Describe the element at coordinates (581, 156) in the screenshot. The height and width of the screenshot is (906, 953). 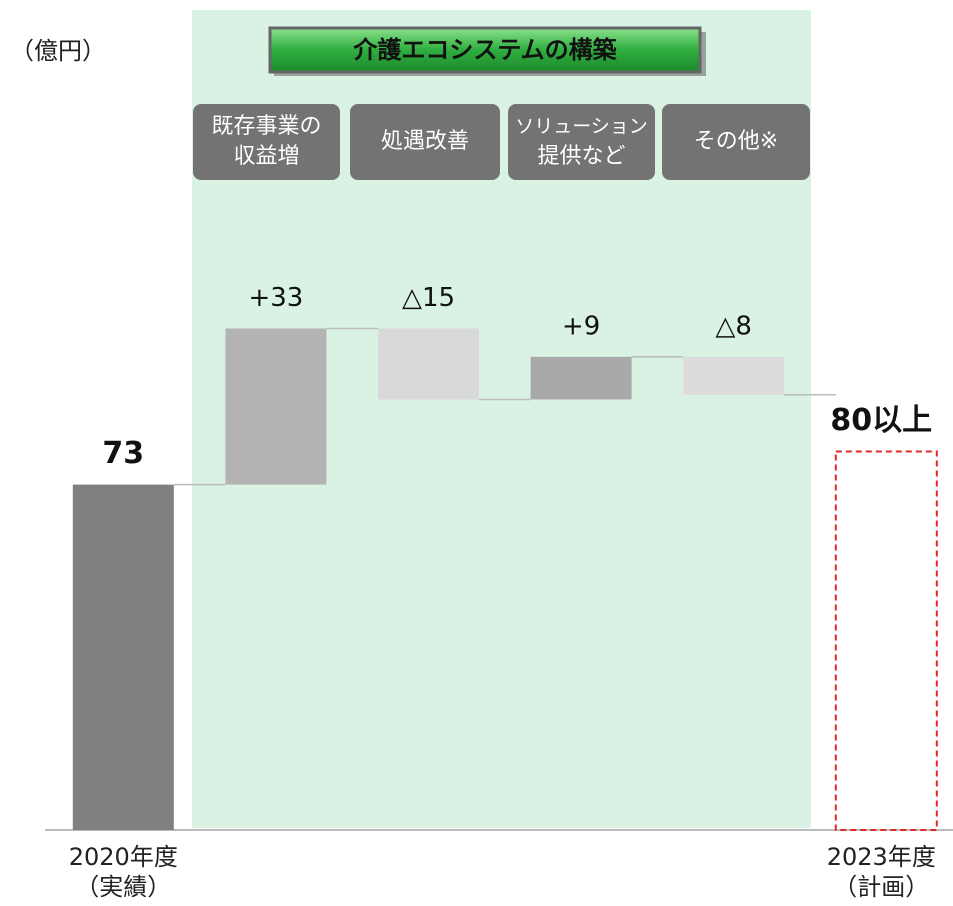
I see `category-label: 提供など` at that location.